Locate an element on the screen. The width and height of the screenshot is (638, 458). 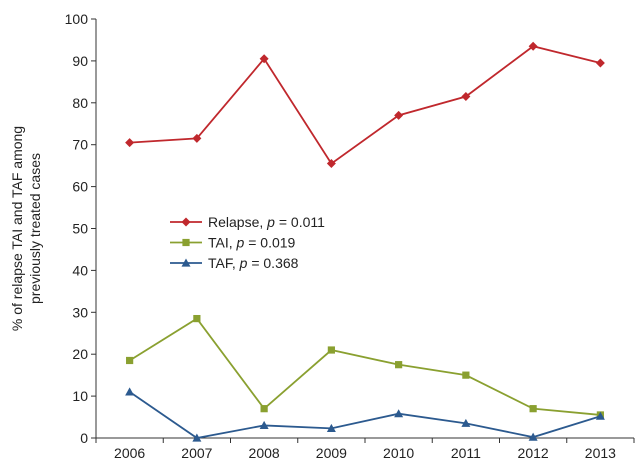
y-tick-label: 30 is located at coordinates (80, 312).